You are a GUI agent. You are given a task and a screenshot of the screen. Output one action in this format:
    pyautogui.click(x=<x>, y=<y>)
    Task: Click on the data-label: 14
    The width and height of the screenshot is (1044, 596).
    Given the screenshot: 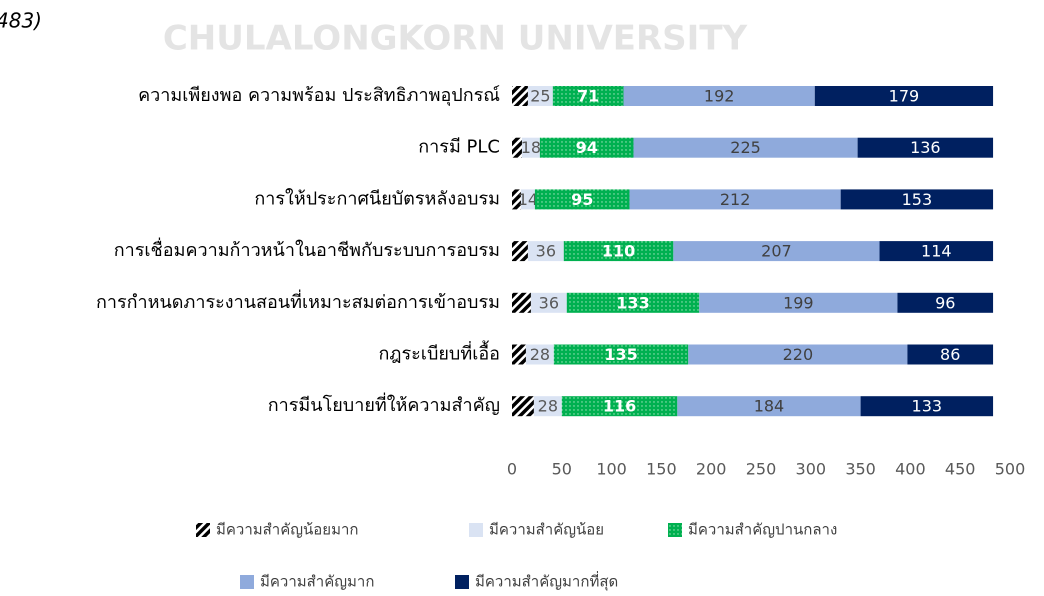 What is the action you would take?
    pyautogui.click(x=528, y=199)
    